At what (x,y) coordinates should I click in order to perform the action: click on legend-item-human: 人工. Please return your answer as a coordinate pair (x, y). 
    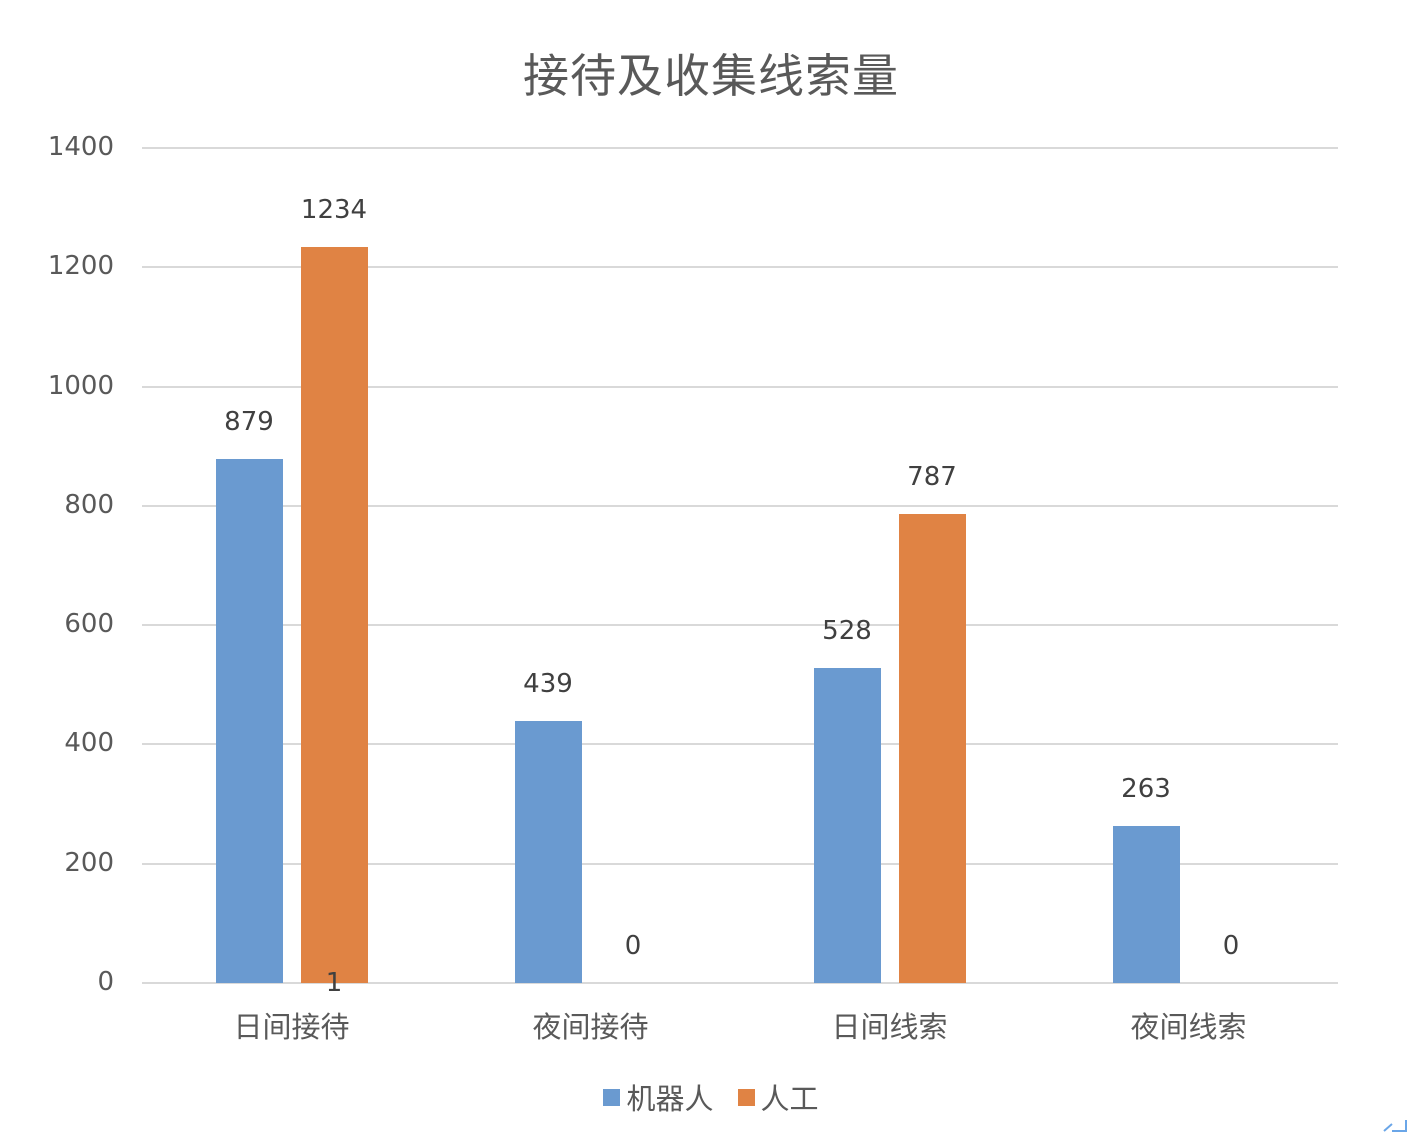
    Looking at the image, I should click on (778, 1097).